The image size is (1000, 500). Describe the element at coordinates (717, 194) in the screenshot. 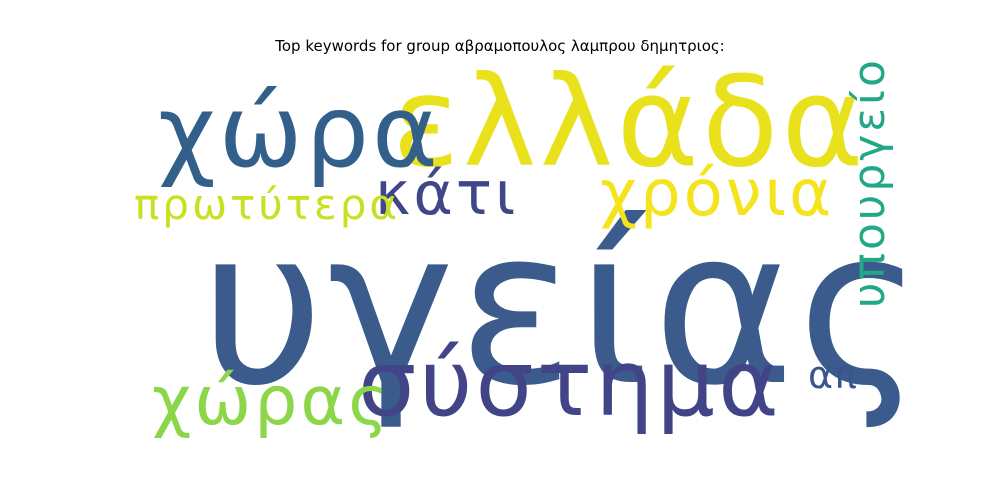

I see `word-xronia: χρόνια` at that location.